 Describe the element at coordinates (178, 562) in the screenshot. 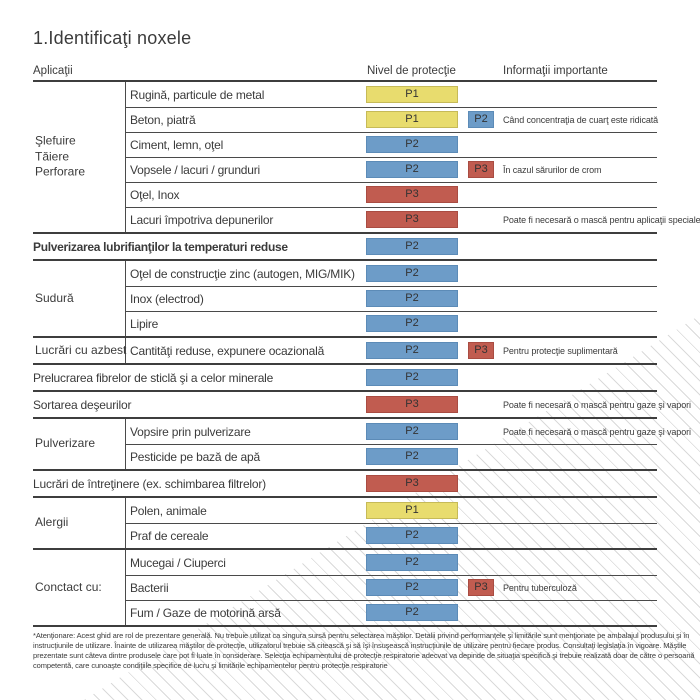

I see `application-label: Mucegai / Ciuperci` at that location.